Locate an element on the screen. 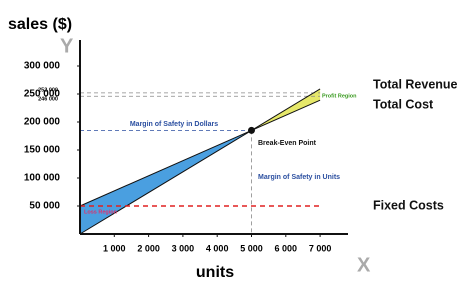 Image resolution: width=474 pixels, height=296 pixels. series-label: Total Cost is located at coordinates (403, 104).